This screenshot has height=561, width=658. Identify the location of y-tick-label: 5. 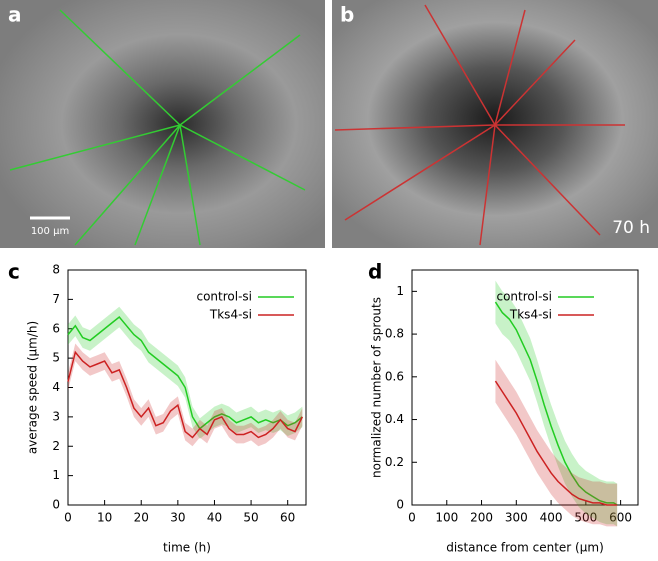
(56, 358).